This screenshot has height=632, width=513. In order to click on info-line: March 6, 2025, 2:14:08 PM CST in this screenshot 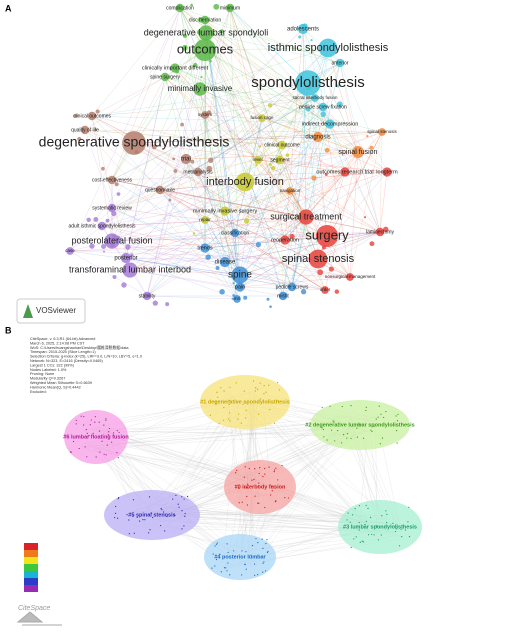, I will do `click(57, 343)`.